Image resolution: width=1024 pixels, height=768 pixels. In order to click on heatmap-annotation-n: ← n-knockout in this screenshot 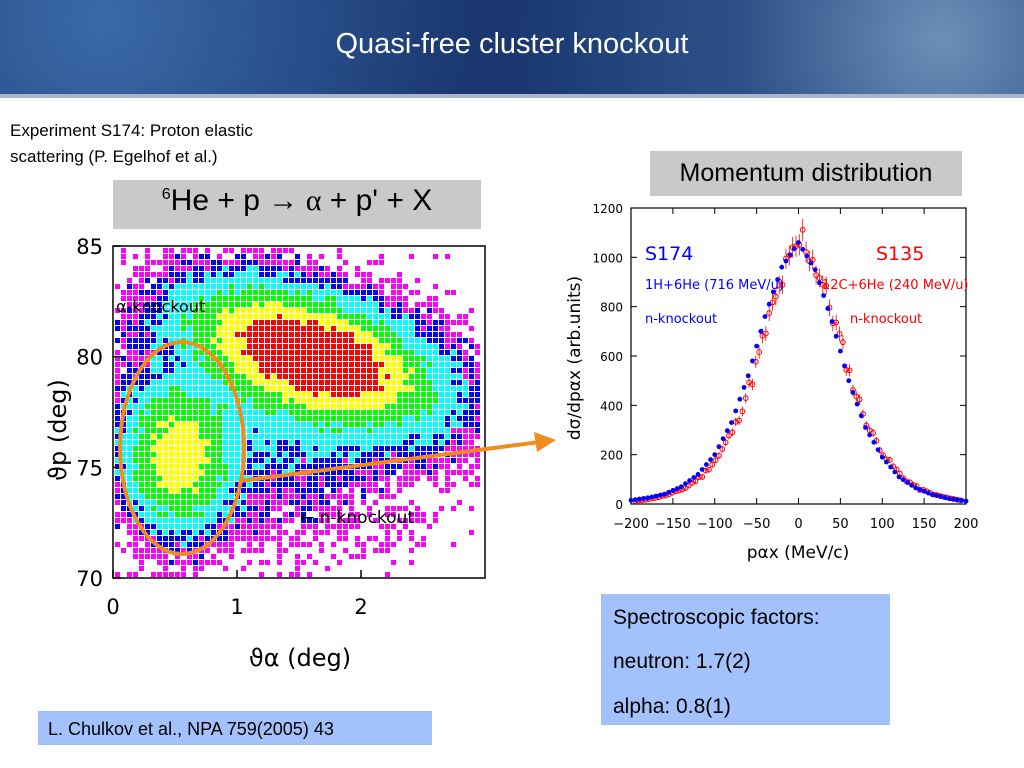, I will do `click(357, 518)`.